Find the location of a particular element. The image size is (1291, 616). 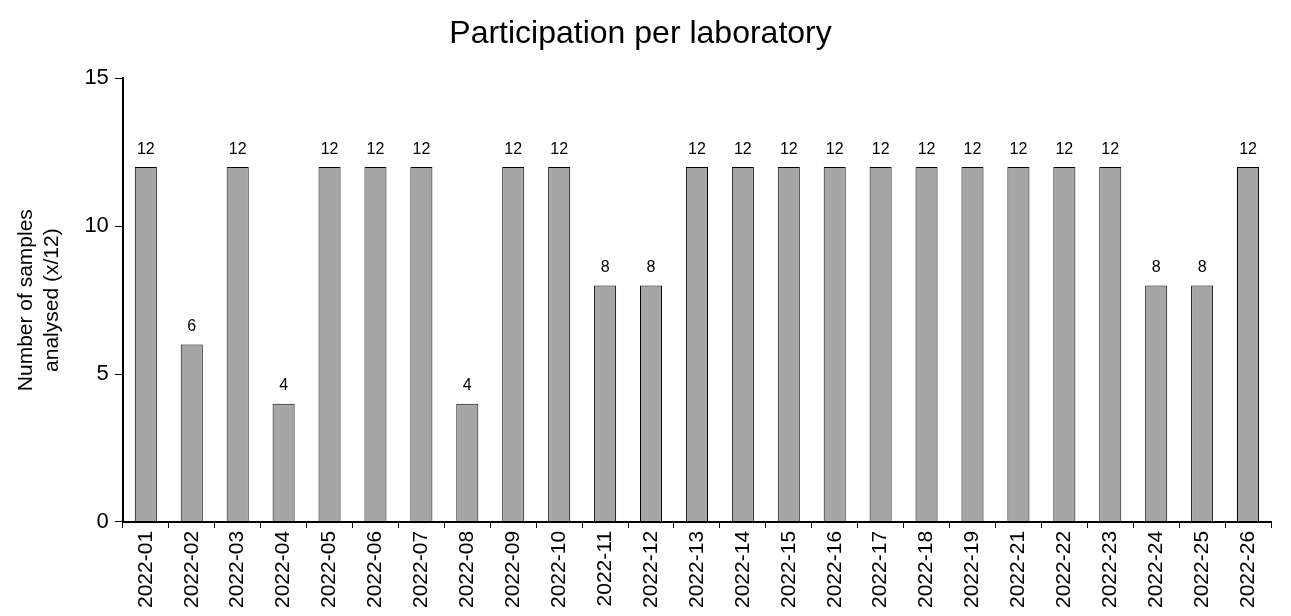

x-tick-label: 2022-17 is located at coordinates (879, 569).